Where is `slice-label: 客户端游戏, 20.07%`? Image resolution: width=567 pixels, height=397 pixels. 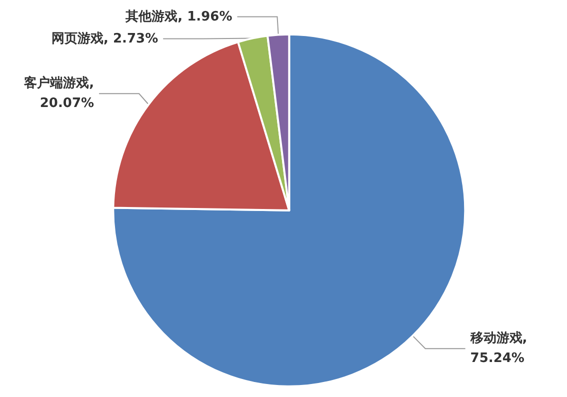
slice-label: 客户端游戏, 20.07% is located at coordinates (58, 93).